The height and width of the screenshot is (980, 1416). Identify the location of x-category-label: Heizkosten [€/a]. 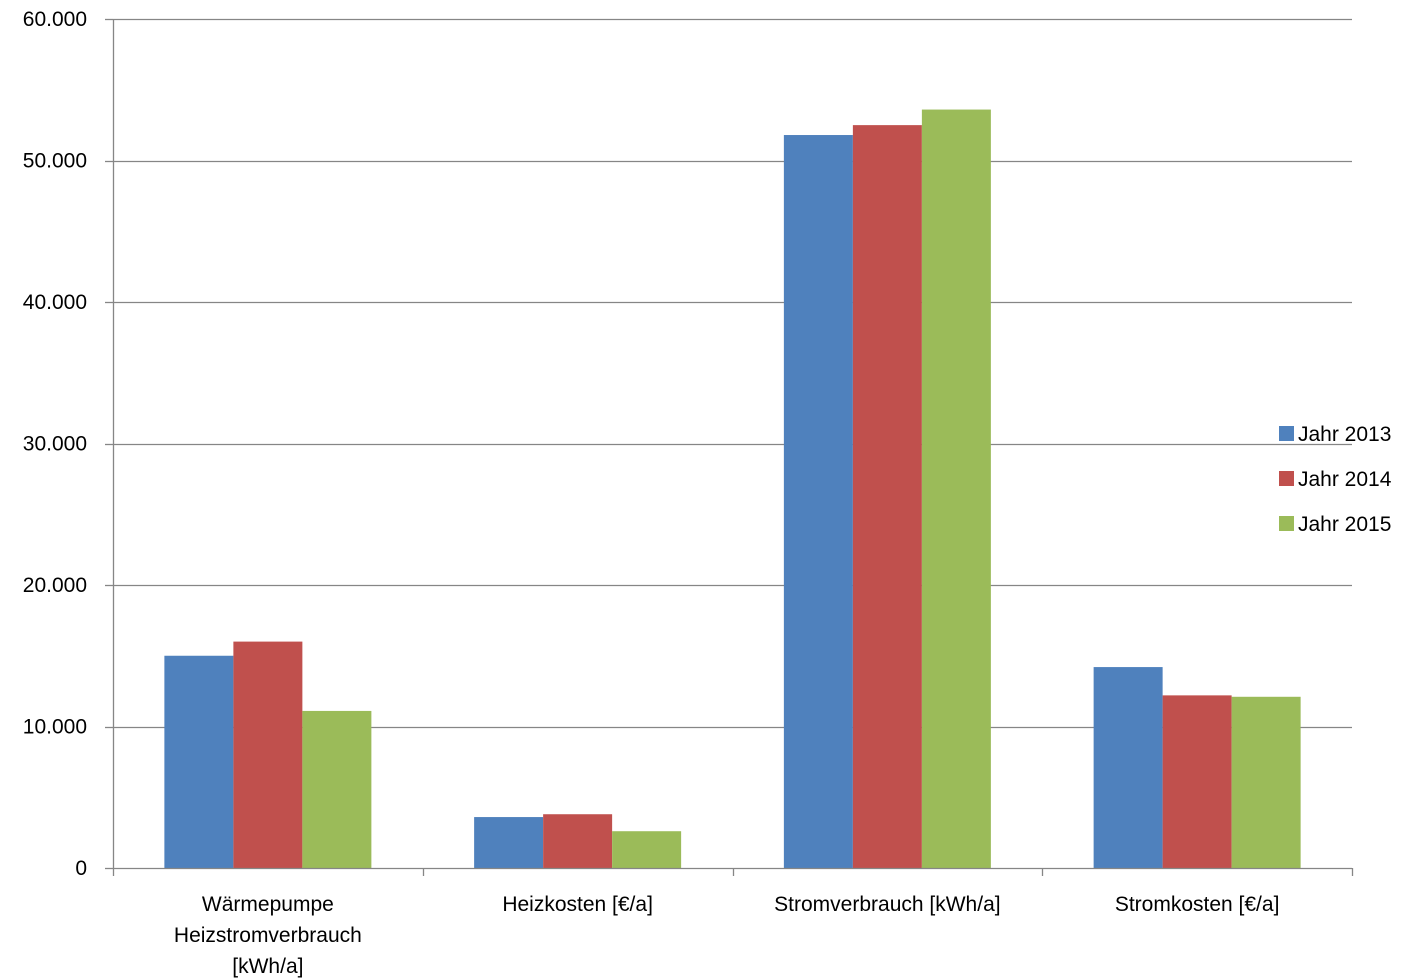
(577, 904).